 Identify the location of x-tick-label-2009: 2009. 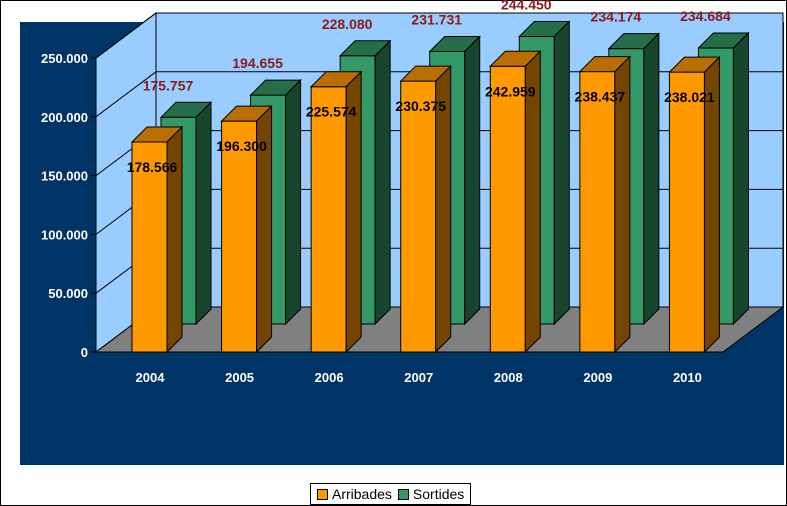
(597, 377).